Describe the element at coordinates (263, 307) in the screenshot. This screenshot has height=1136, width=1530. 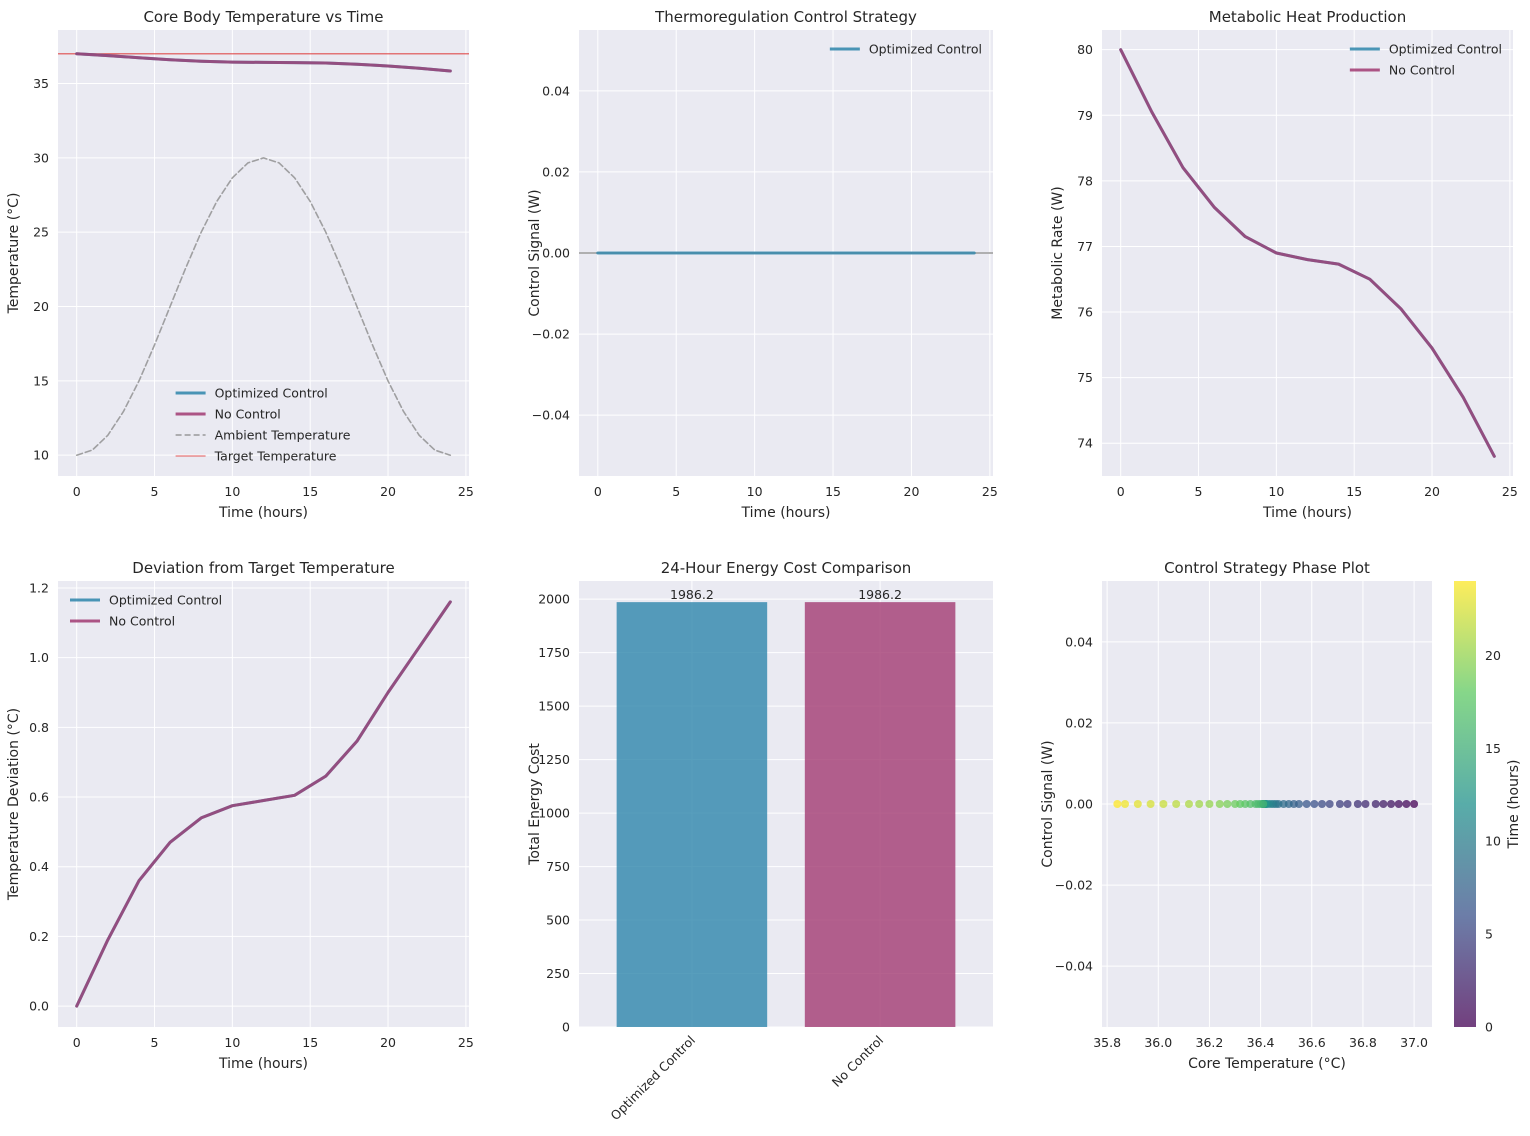
I see `series-line-ambient-temperature` at that location.